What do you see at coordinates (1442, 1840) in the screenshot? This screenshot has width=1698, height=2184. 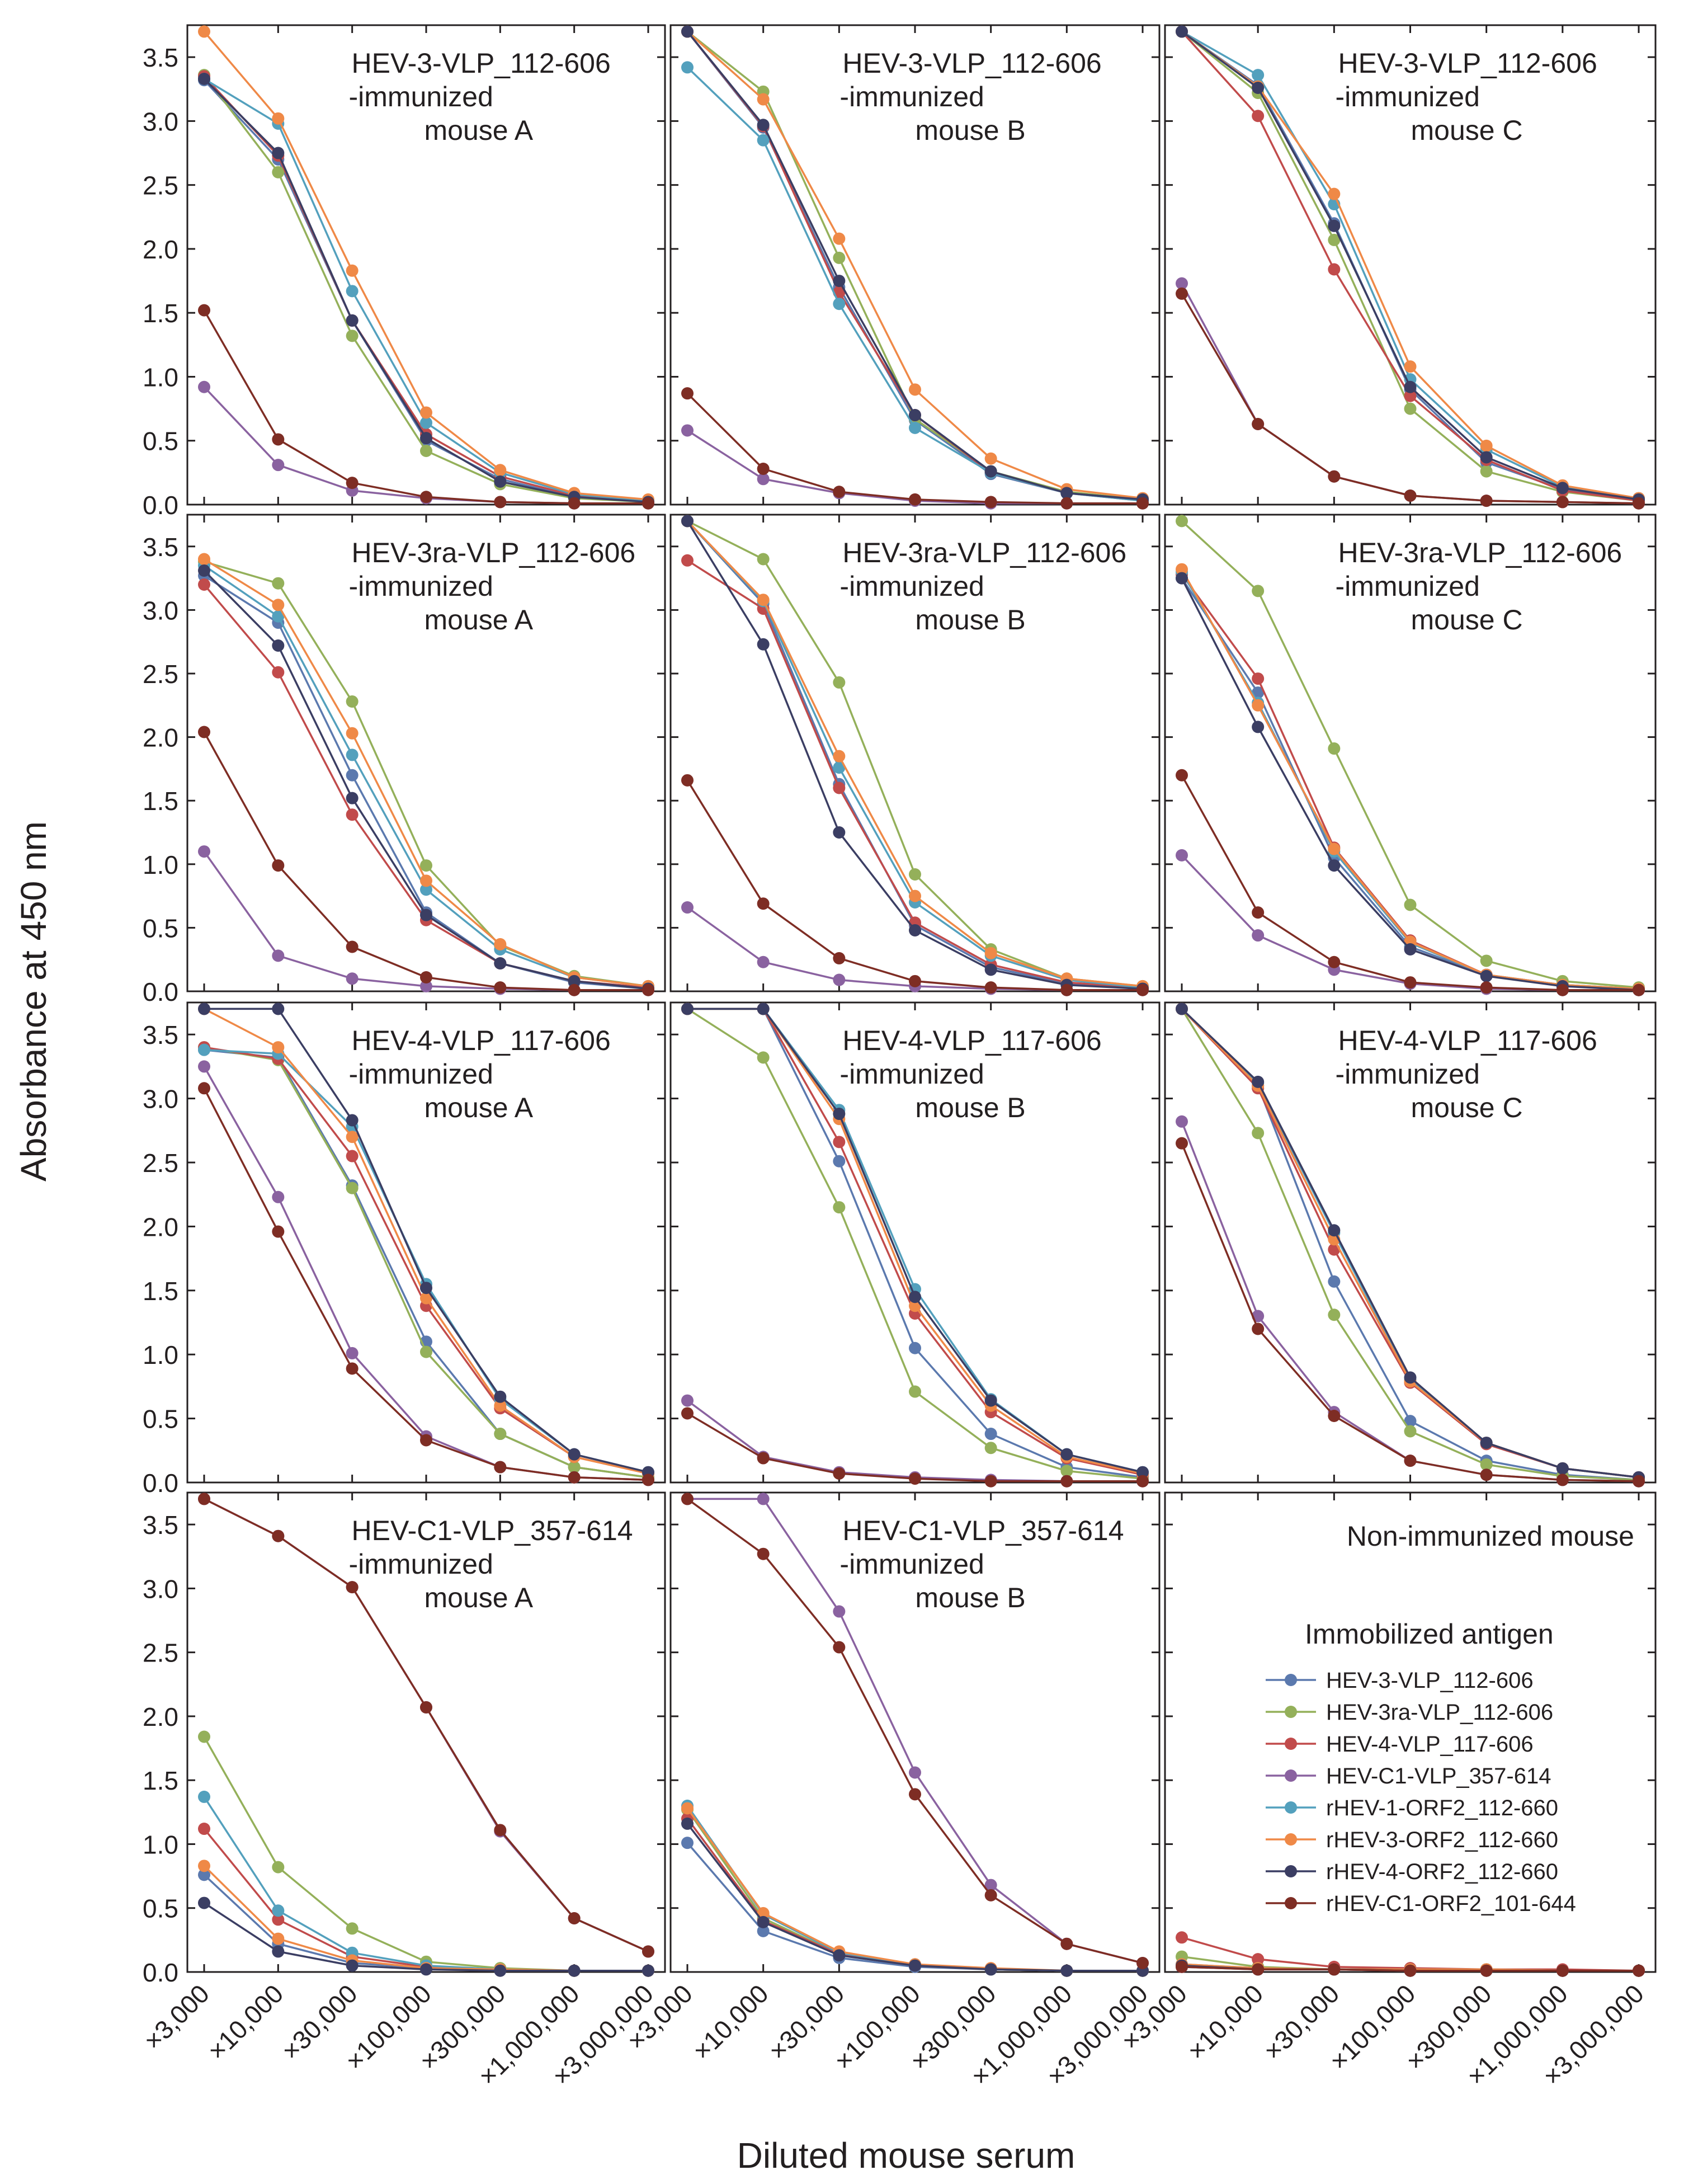 I see `legend-label: rHEV-3-ORF2_112-660` at bounding box center [1442, 1840].